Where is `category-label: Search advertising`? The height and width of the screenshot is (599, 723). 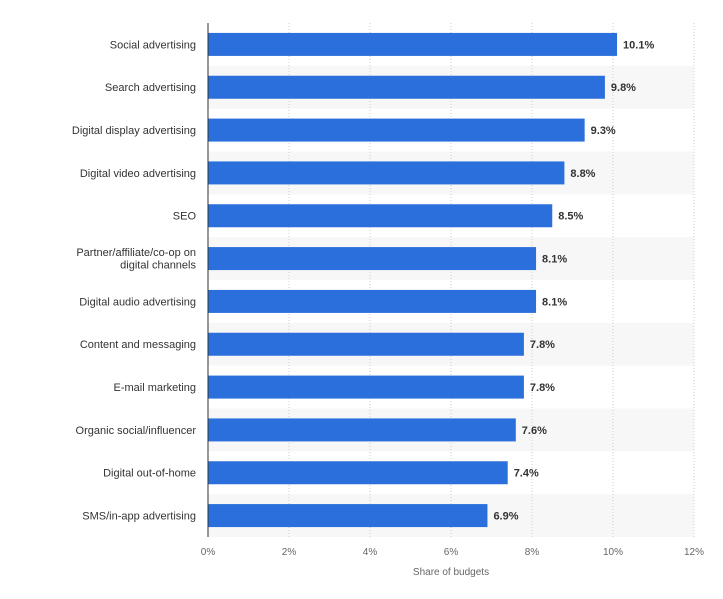 category-label: Search advertising is located at coordinates (150, 88).